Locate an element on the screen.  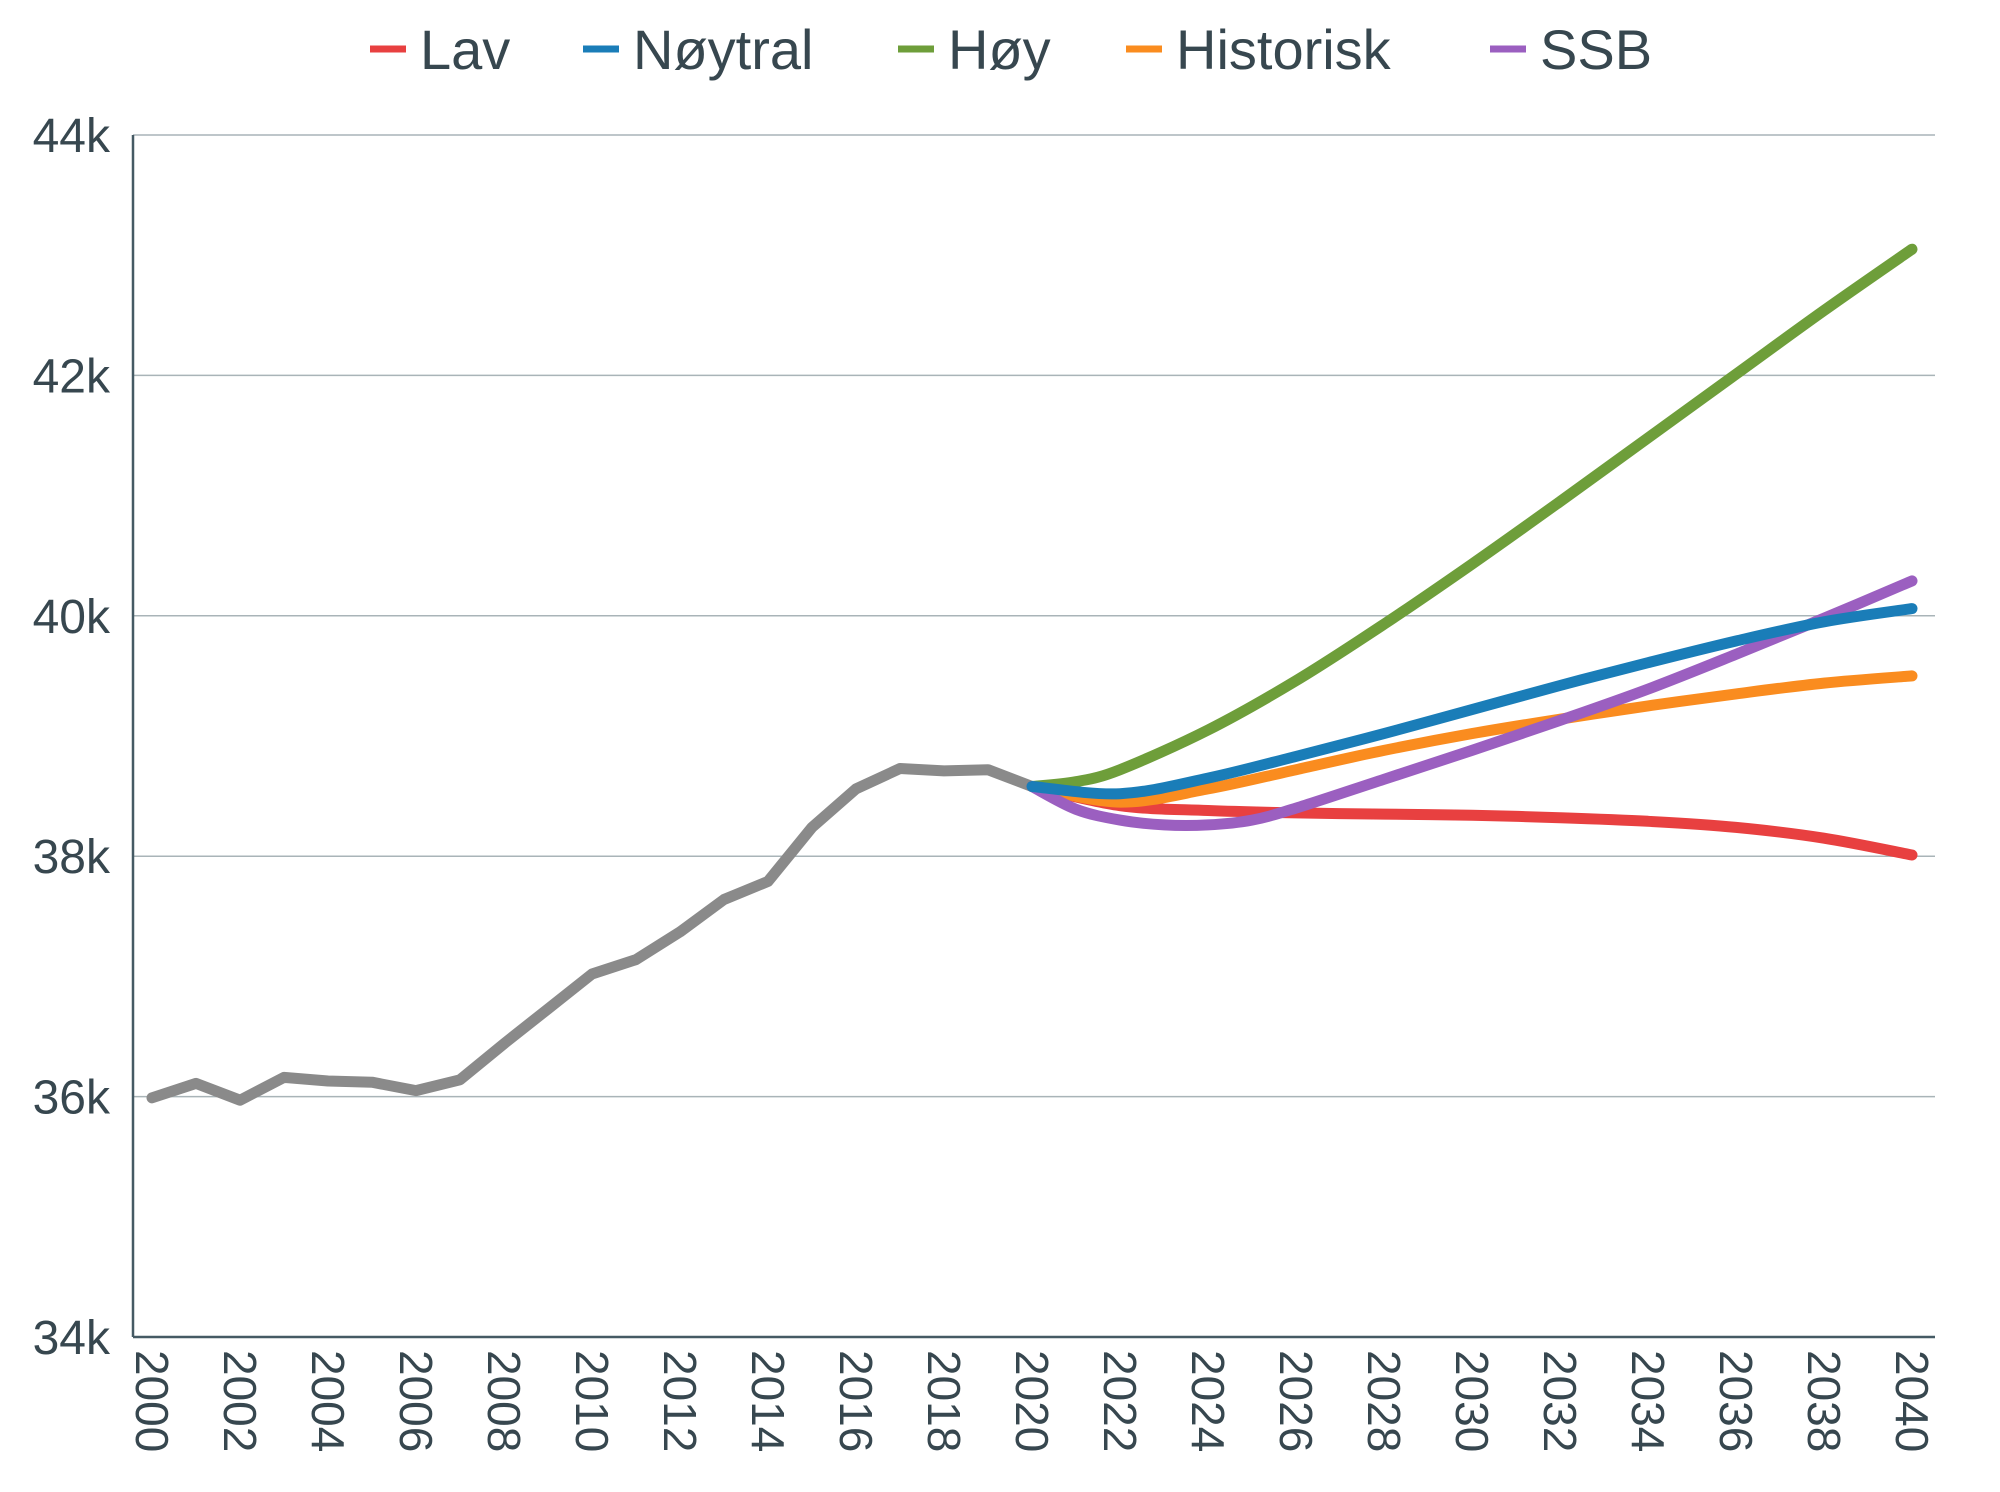
x-tick-label: 2020 is located at coordinates (1032, 1401).